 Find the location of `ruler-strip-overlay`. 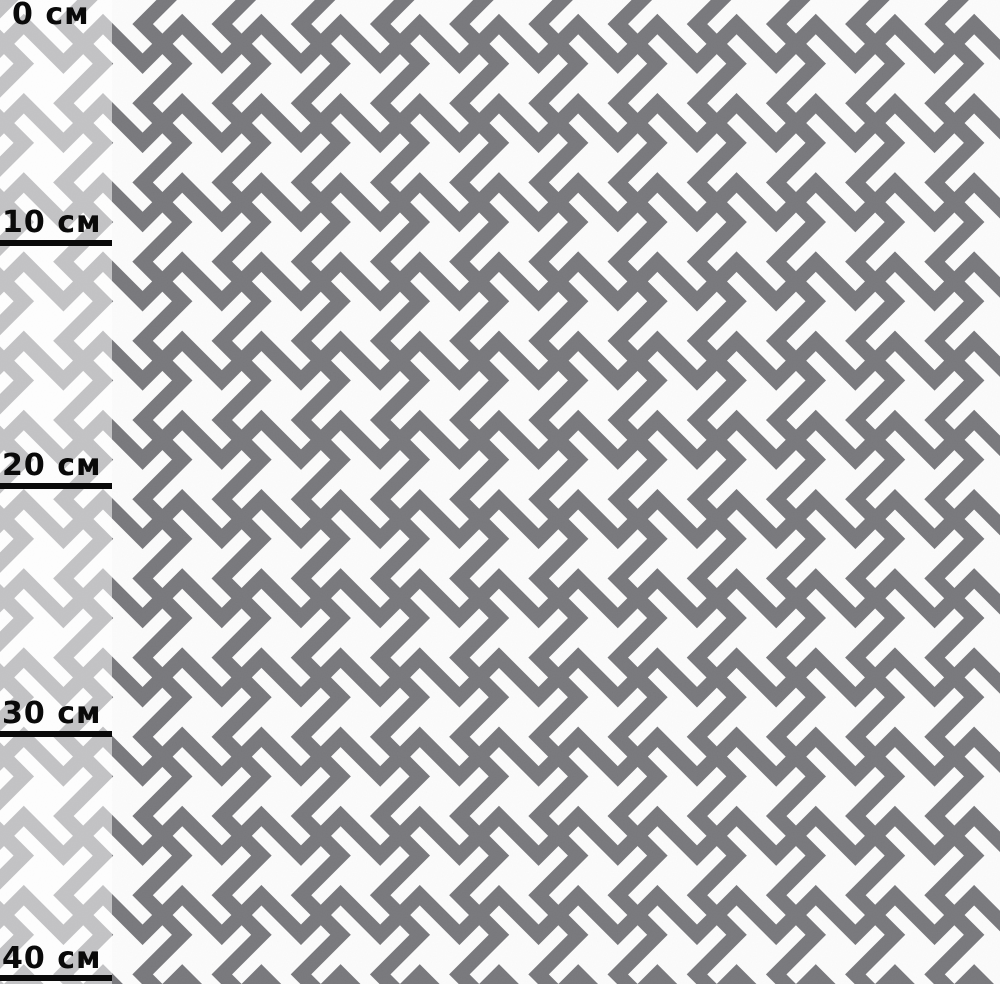

ruler-strip-overlay is located at coordinates (56, 492).